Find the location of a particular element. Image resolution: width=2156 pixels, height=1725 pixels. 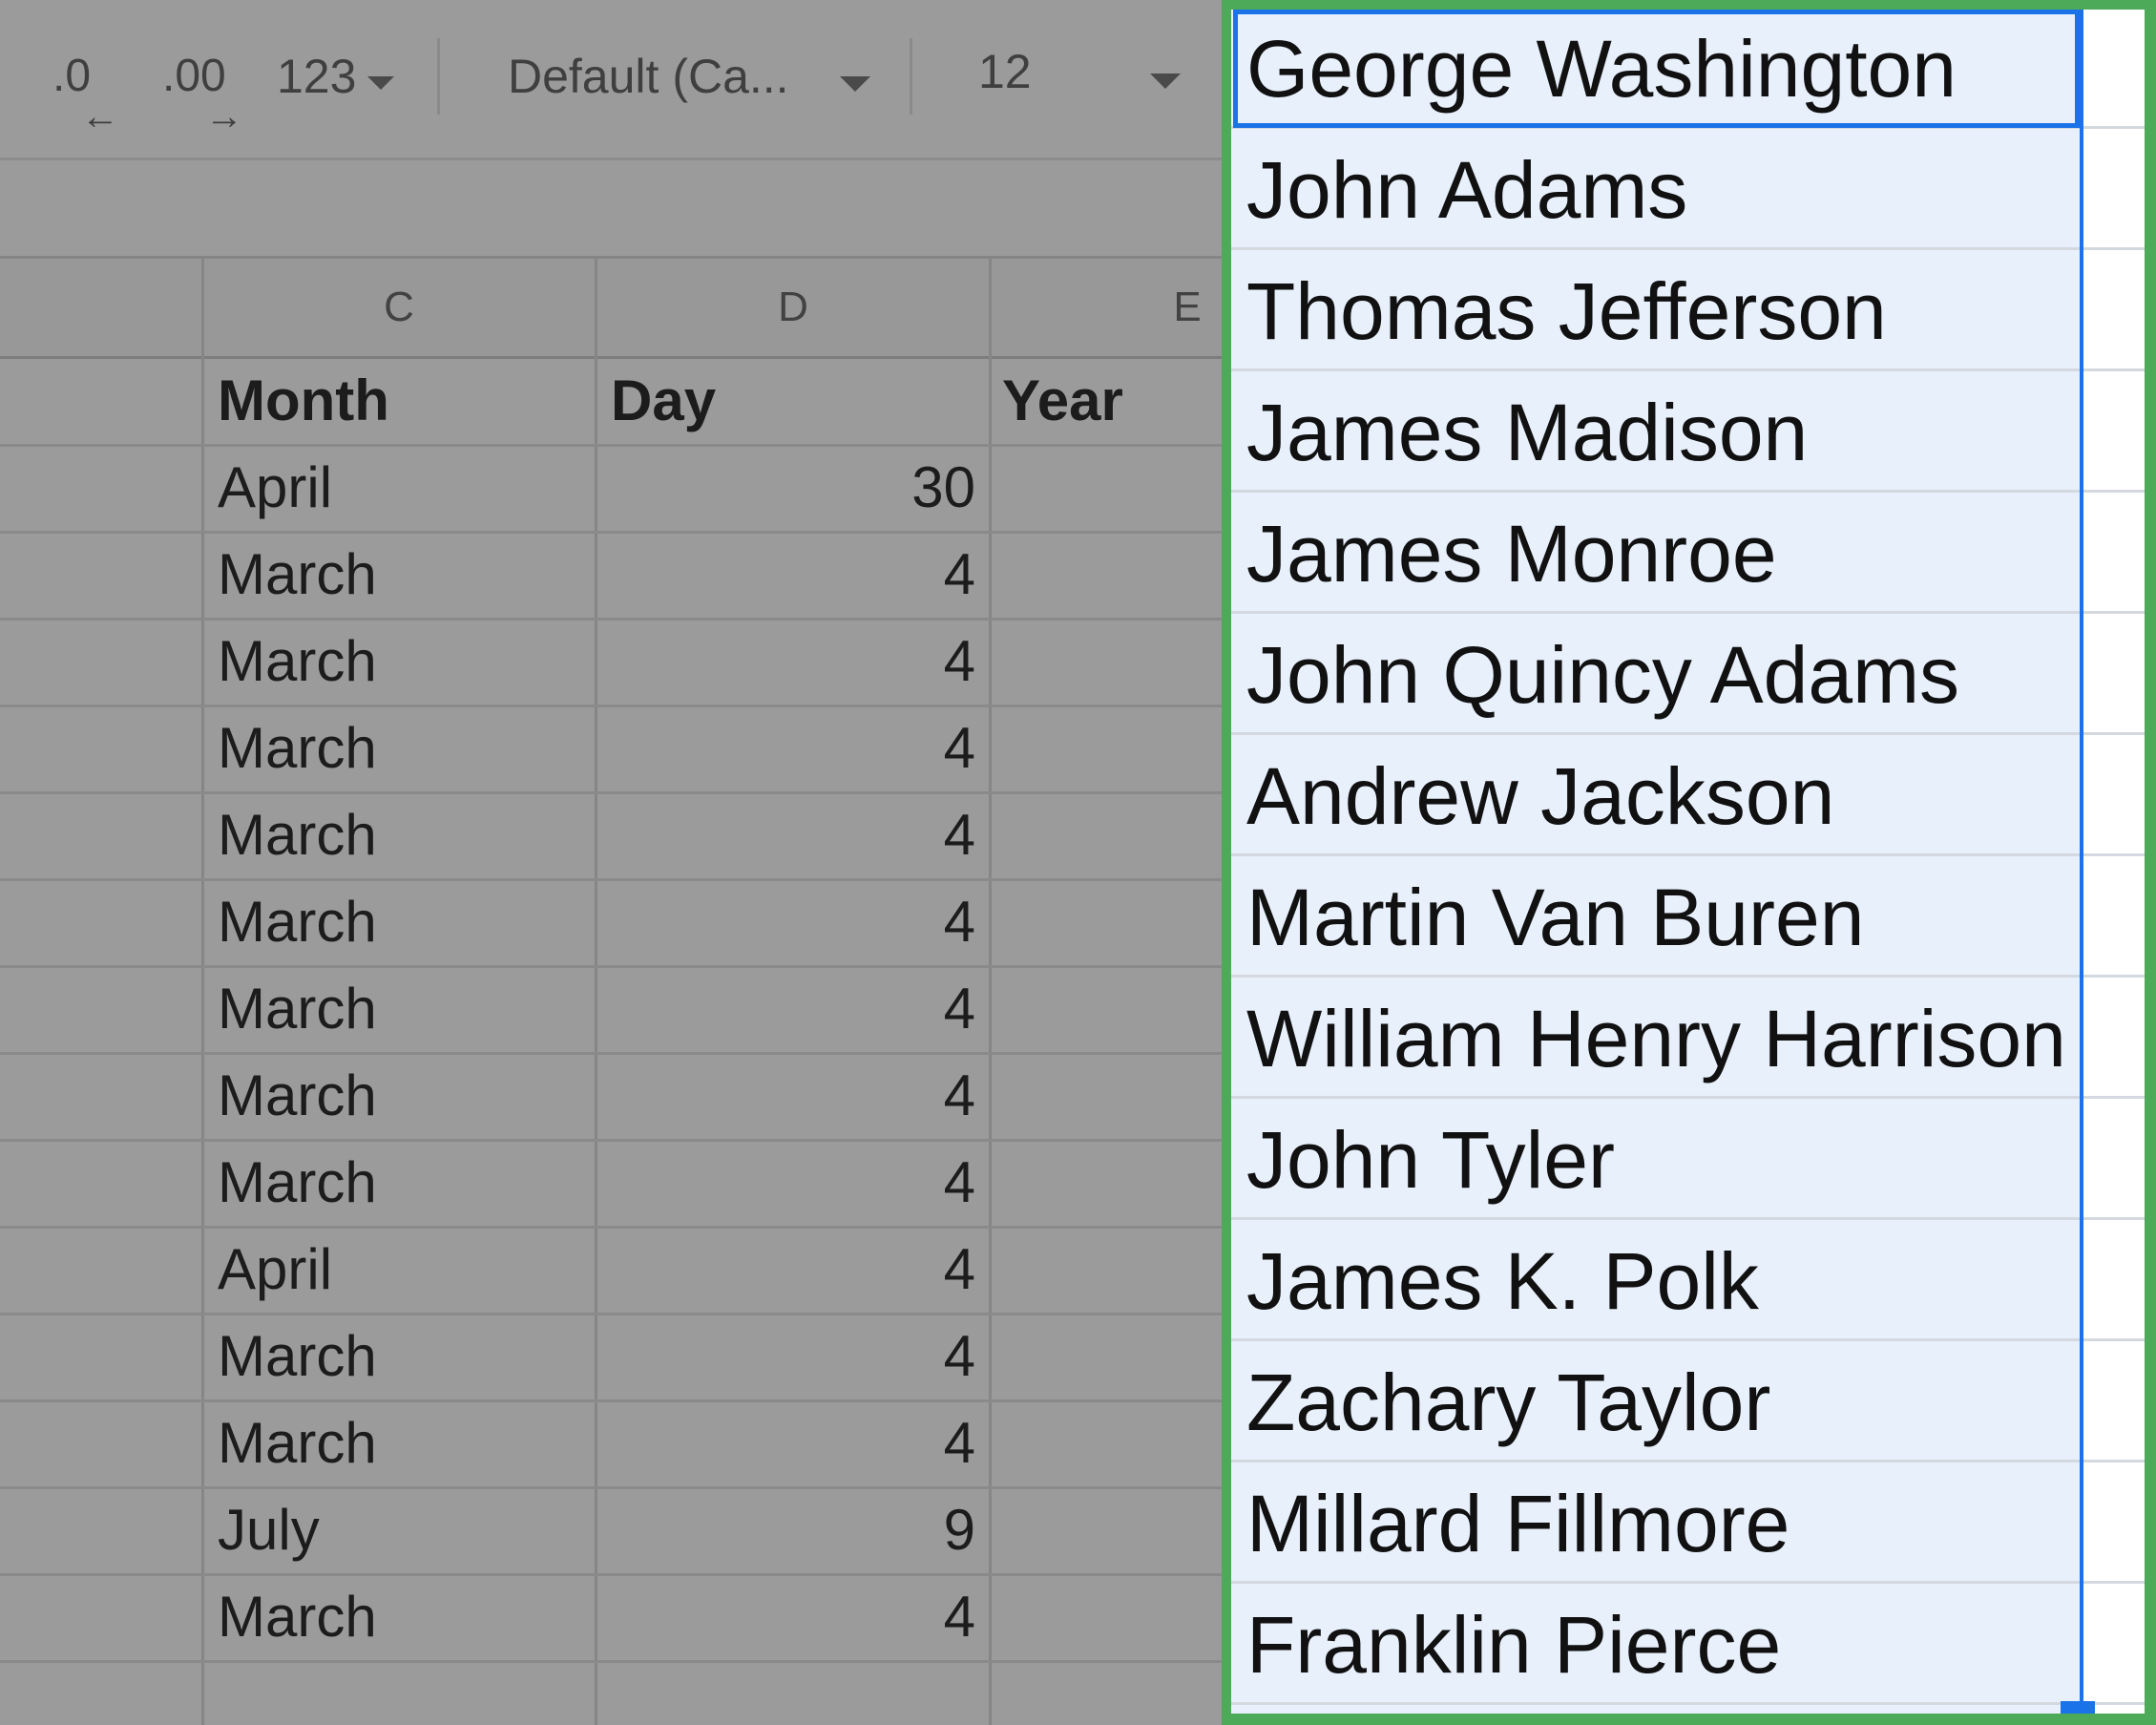

name-cell: Franklin Pierce is located at coordinates (1514, 1645).